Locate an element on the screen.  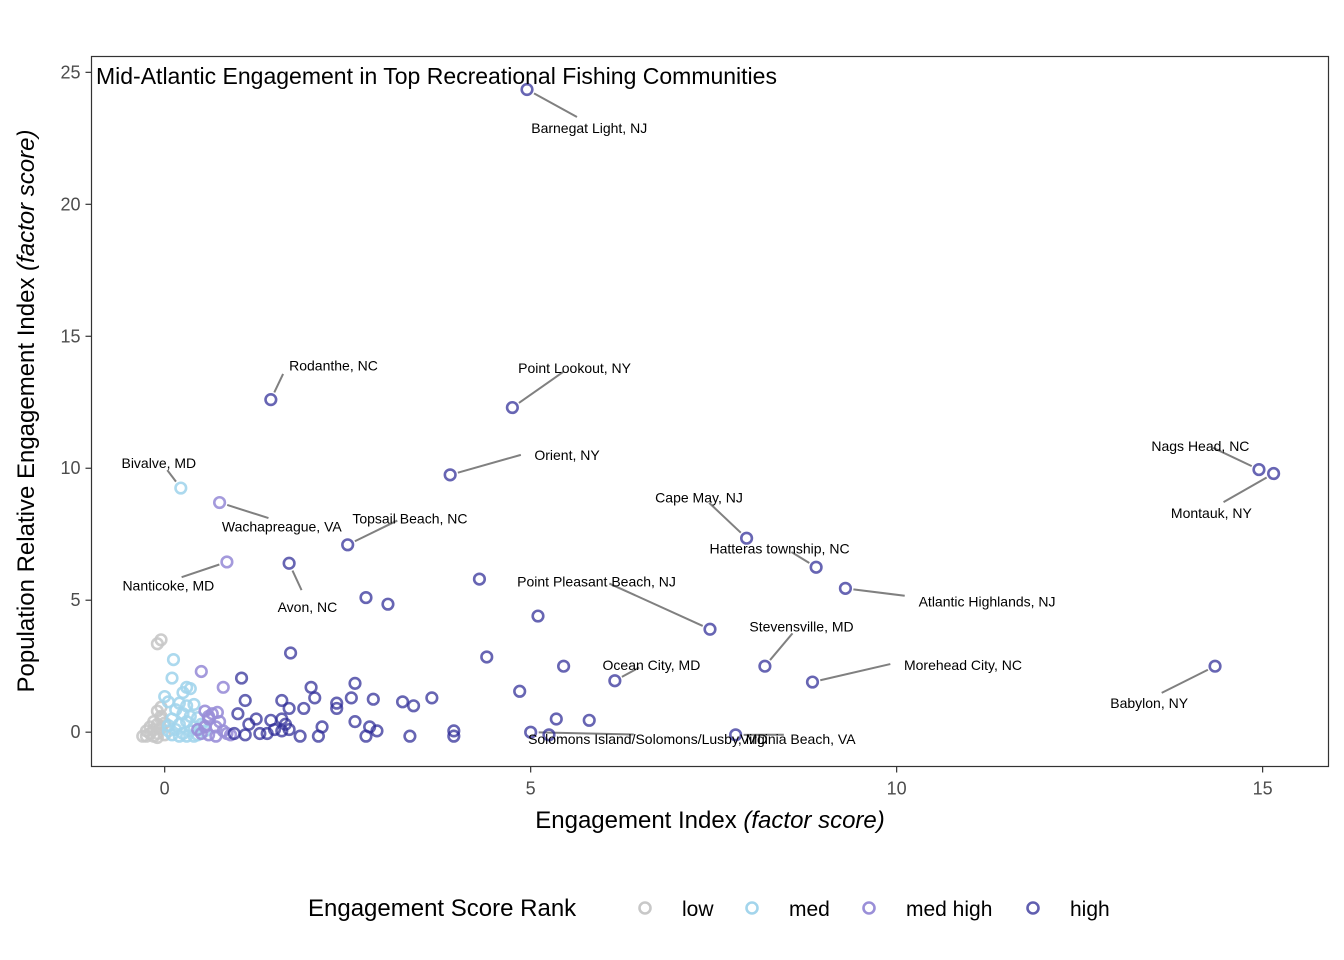
point-label: Nanticoke, MD is located at coordinates (168, 586).